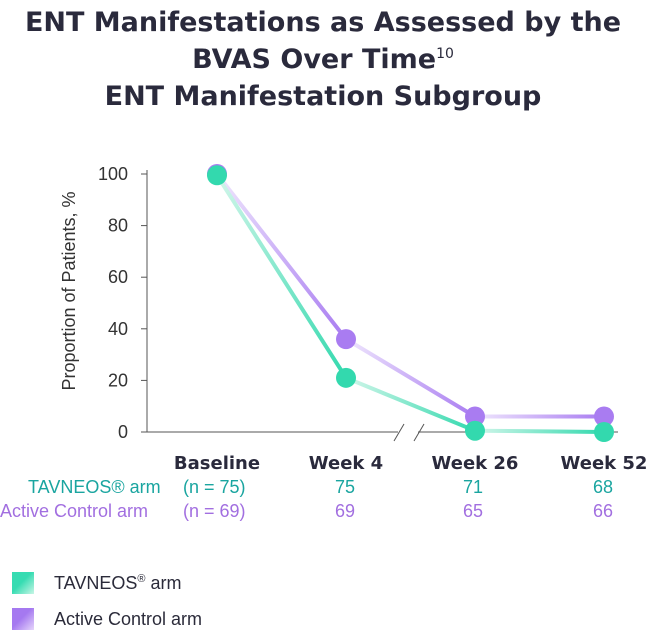  Describe the element at coordinates (345, 511) in the screenshot. I see `active-n-week4: 69` at that location.